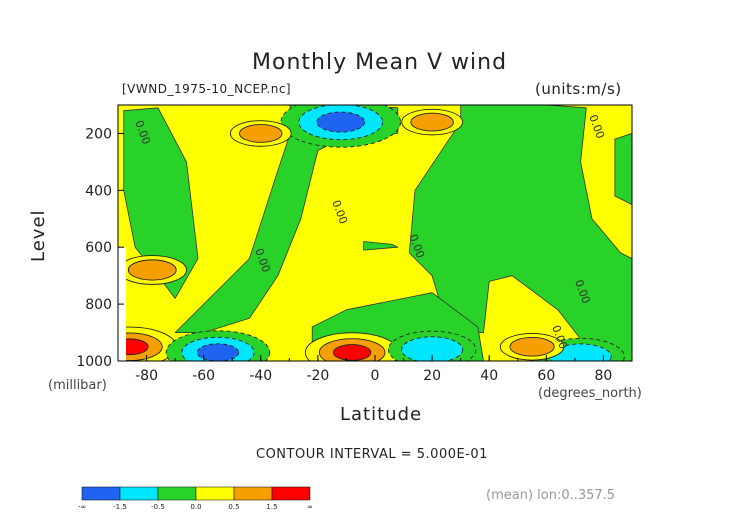  I want to click on x-unit-label: (degrees_north), so click(590, 393).